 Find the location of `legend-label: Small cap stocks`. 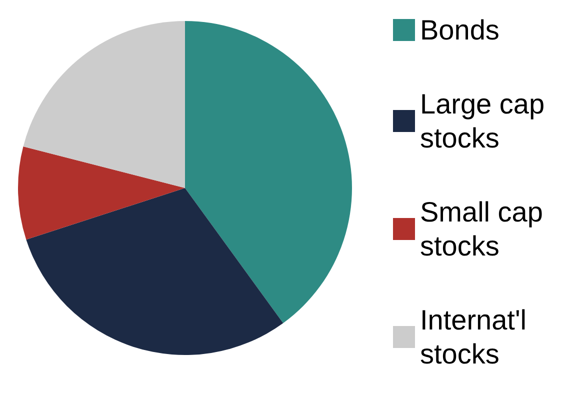

legend-label: Small cap stocks is located at coordinates (485, 229).